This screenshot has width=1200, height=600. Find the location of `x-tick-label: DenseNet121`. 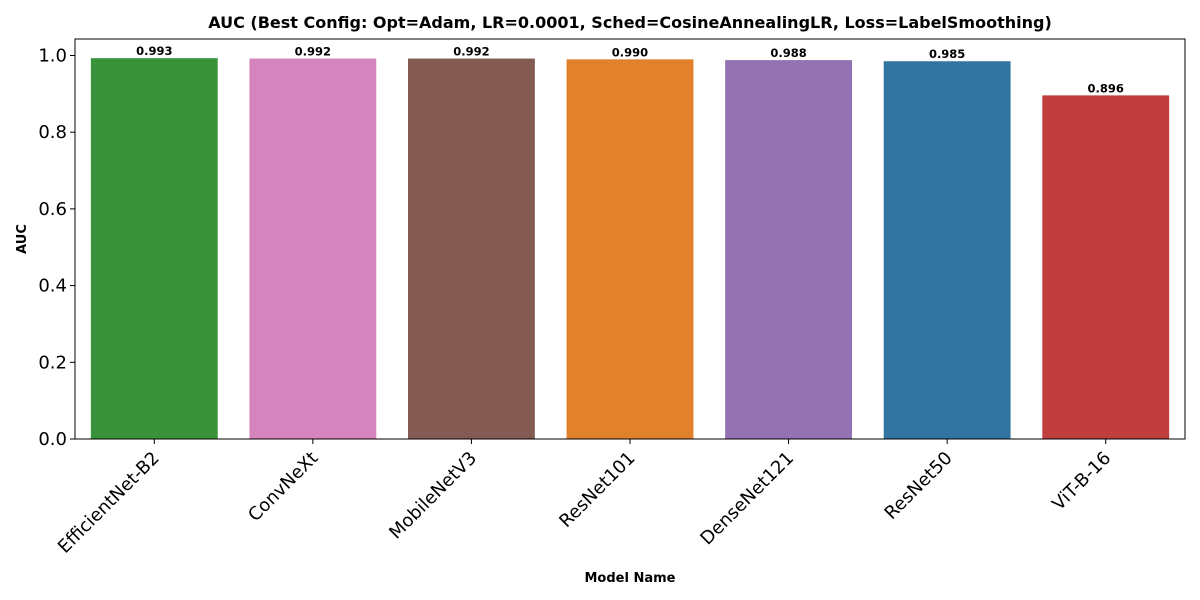

x-tick-label: DenseNet121 is located at coordinates (747, 499).